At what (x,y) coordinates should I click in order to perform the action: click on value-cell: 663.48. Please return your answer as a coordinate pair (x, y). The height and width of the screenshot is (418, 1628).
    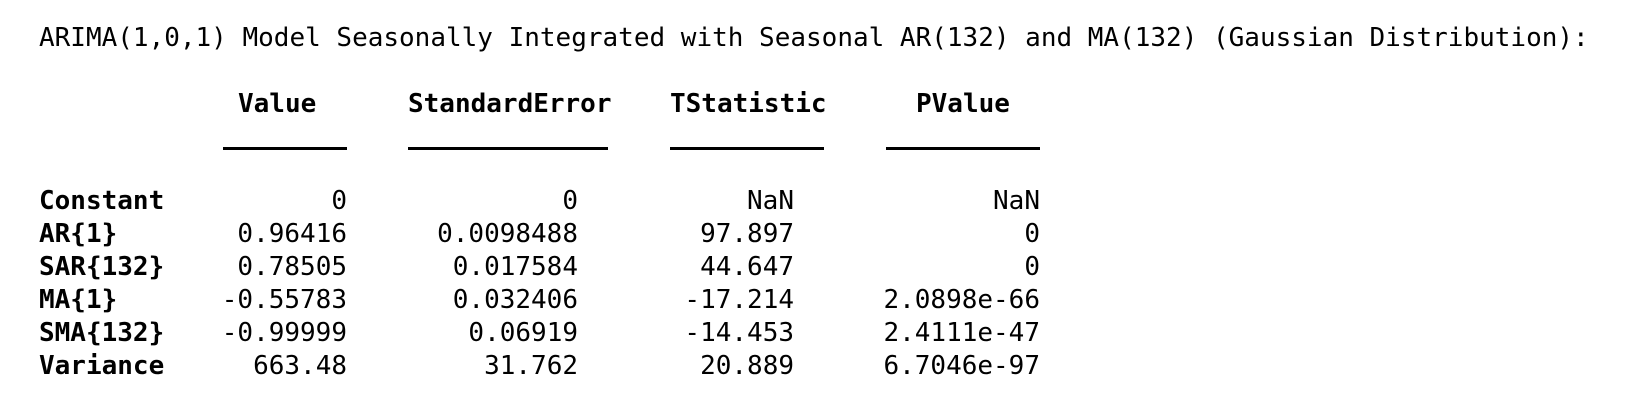
    Looking at the image, I should click on (300, 366).